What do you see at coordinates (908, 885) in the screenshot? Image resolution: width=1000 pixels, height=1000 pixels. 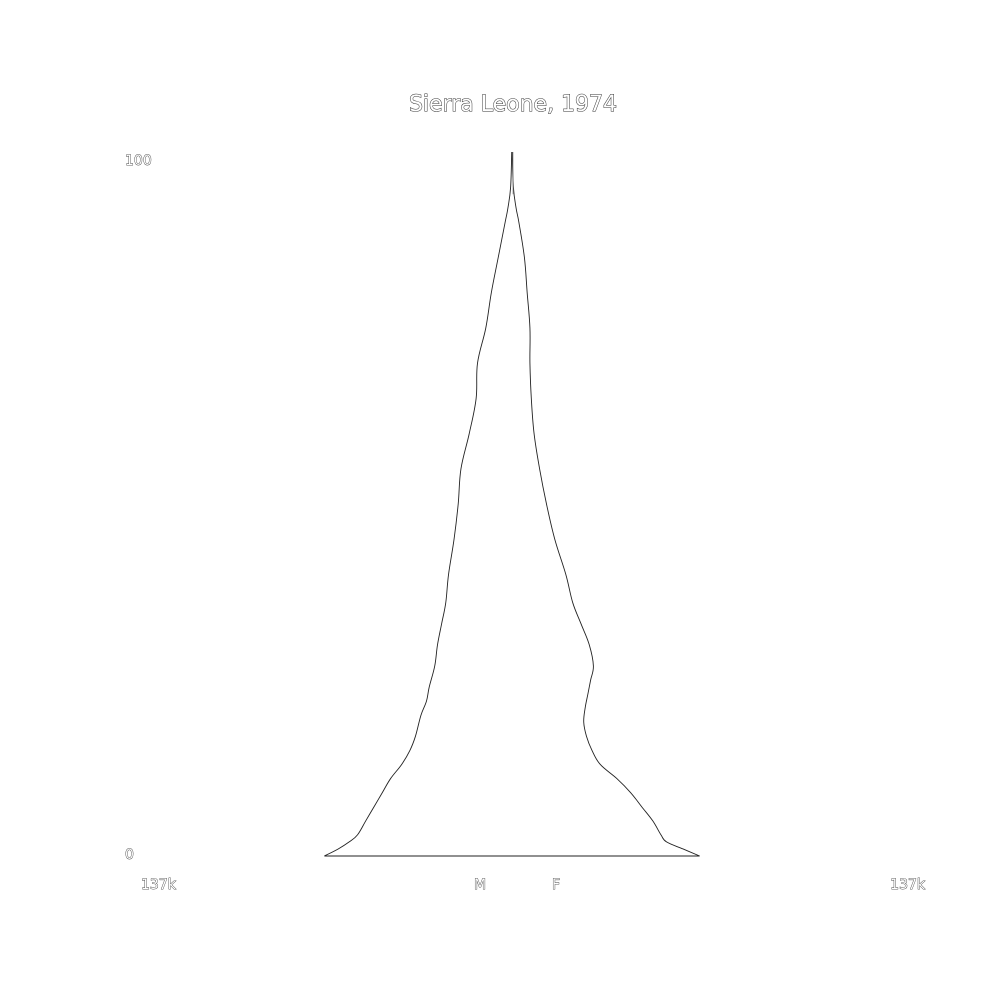 I see `x-tick-label-right: 137k` at bounding box center [908, 885].